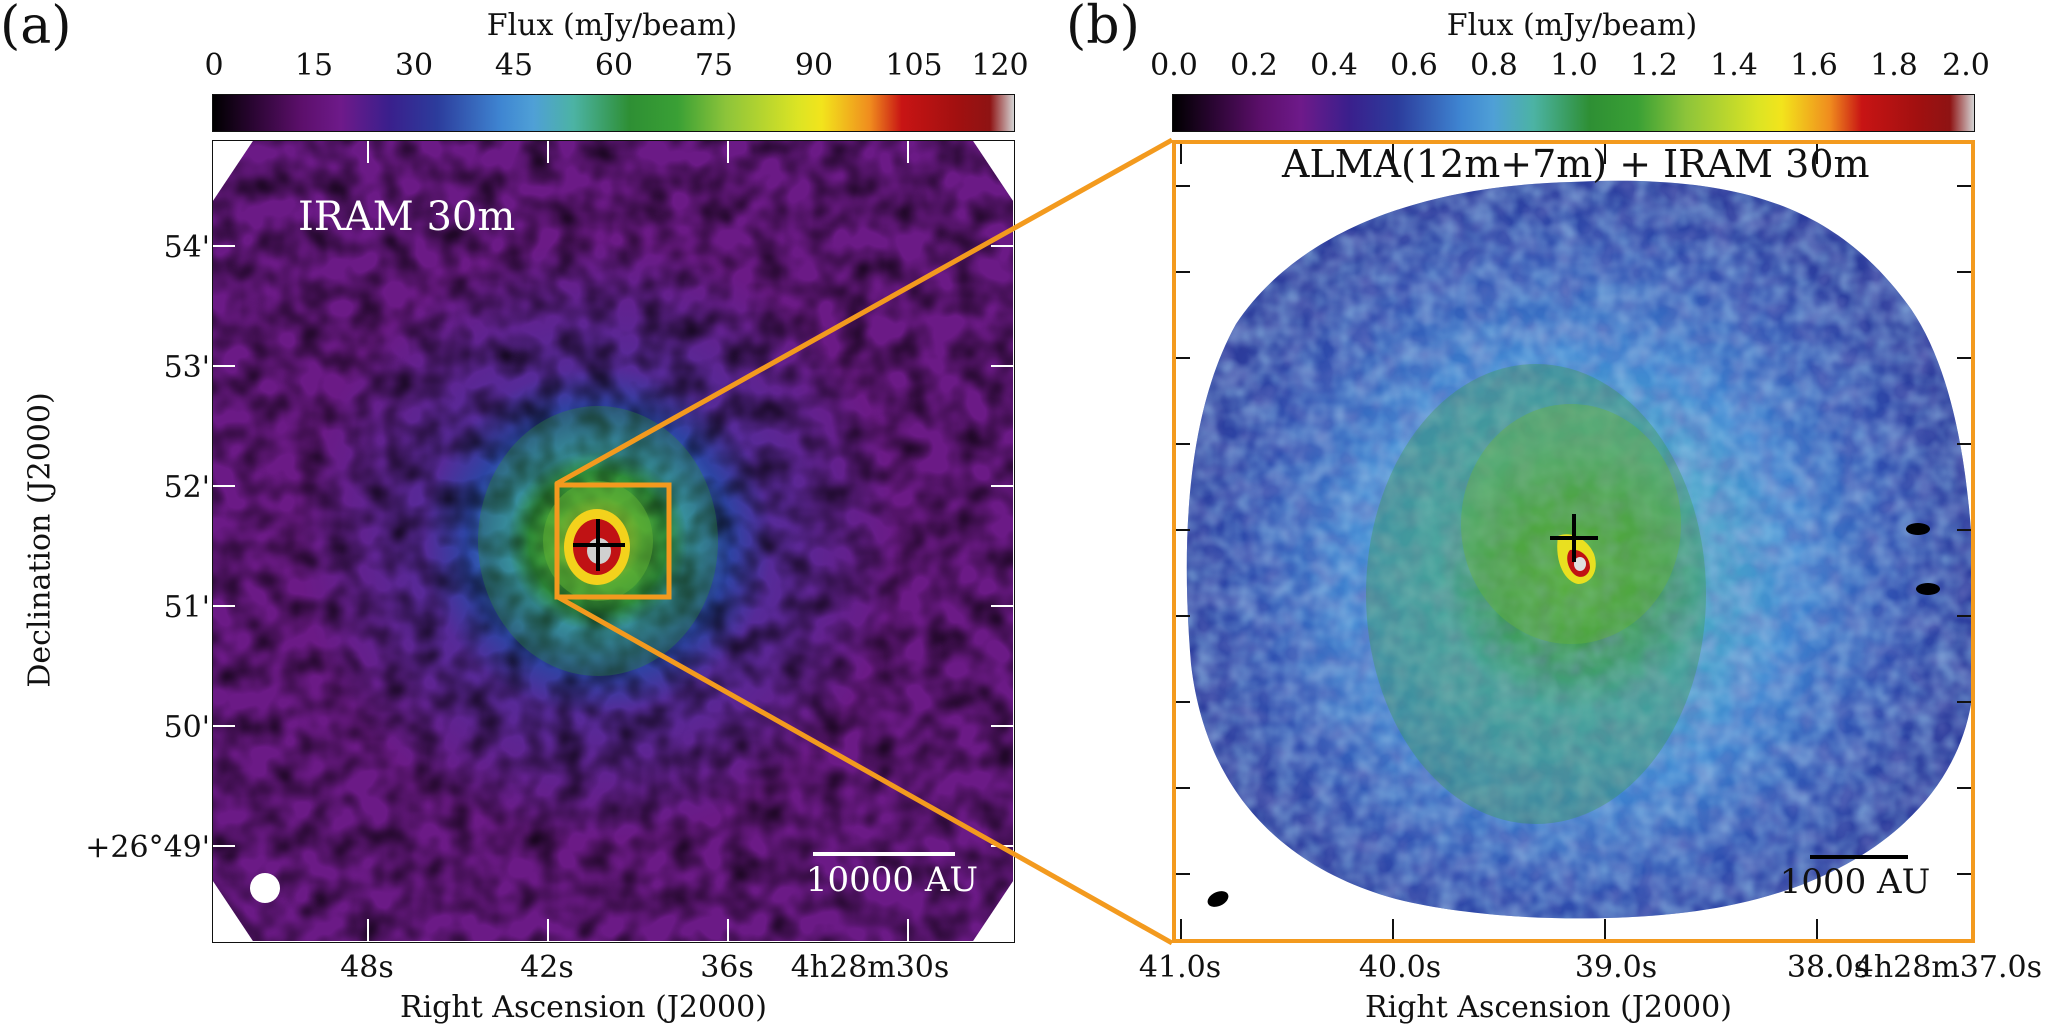  I want to click on panel-b-colorbar, so click(1573, 113).